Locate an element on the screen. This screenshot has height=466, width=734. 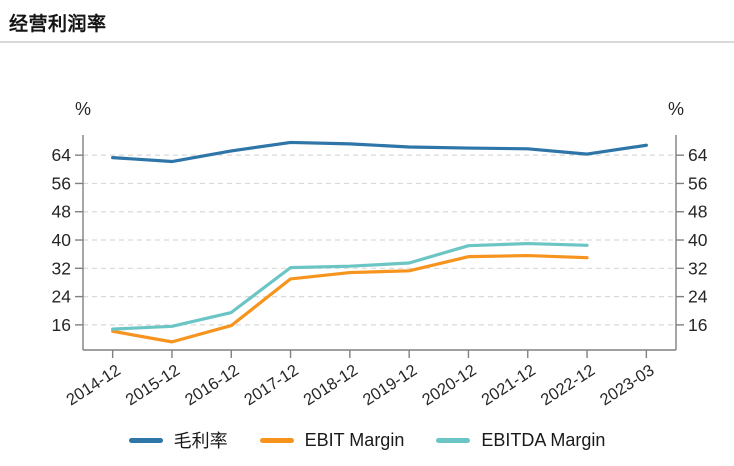
right-y-tick-label: 48 is located at coordinates (697, 212).